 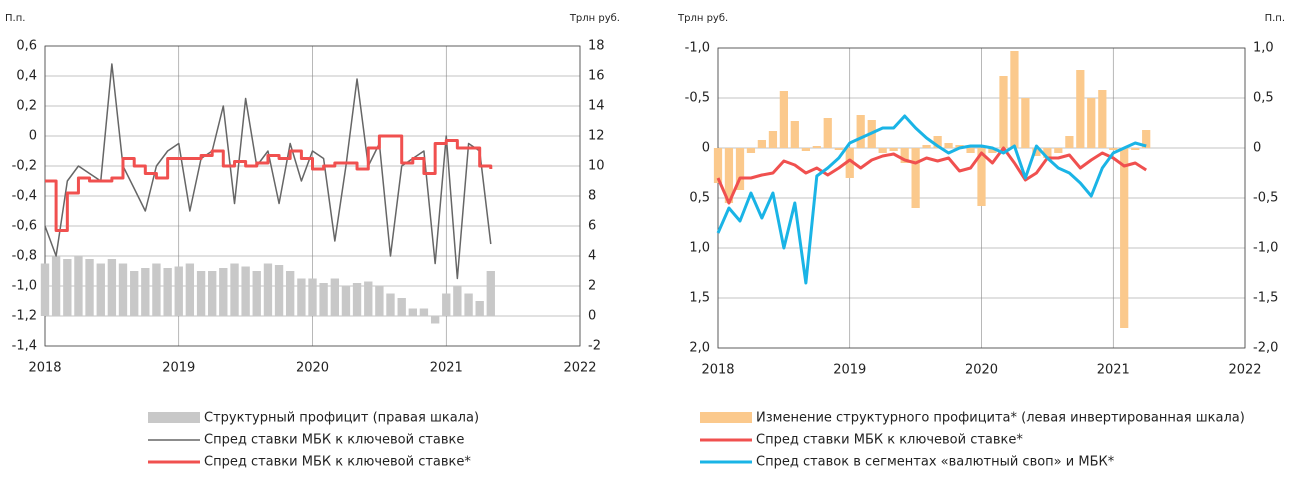 What do you see at coordinates (24, 256) in the screenshot?
I see `y-tick-label: -0,8` at bounding box center [24, 256].